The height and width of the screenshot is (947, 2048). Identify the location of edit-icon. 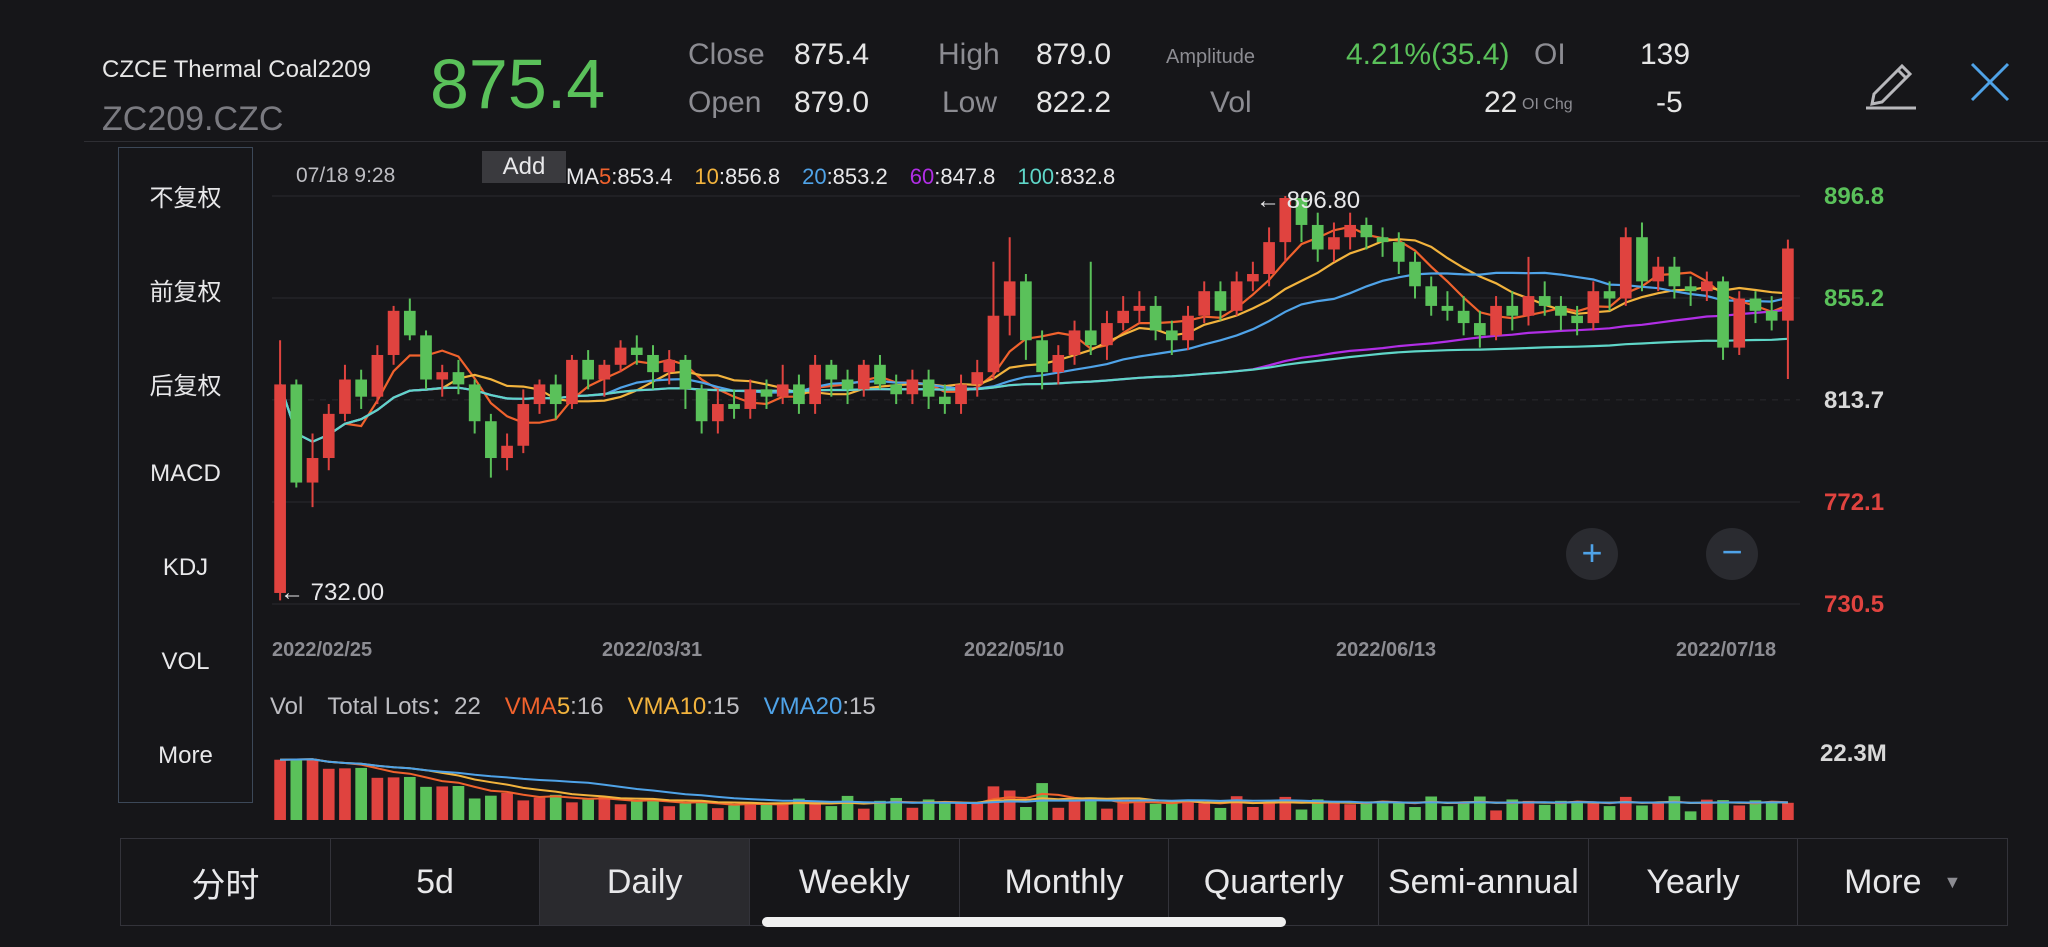
(1891, 83).